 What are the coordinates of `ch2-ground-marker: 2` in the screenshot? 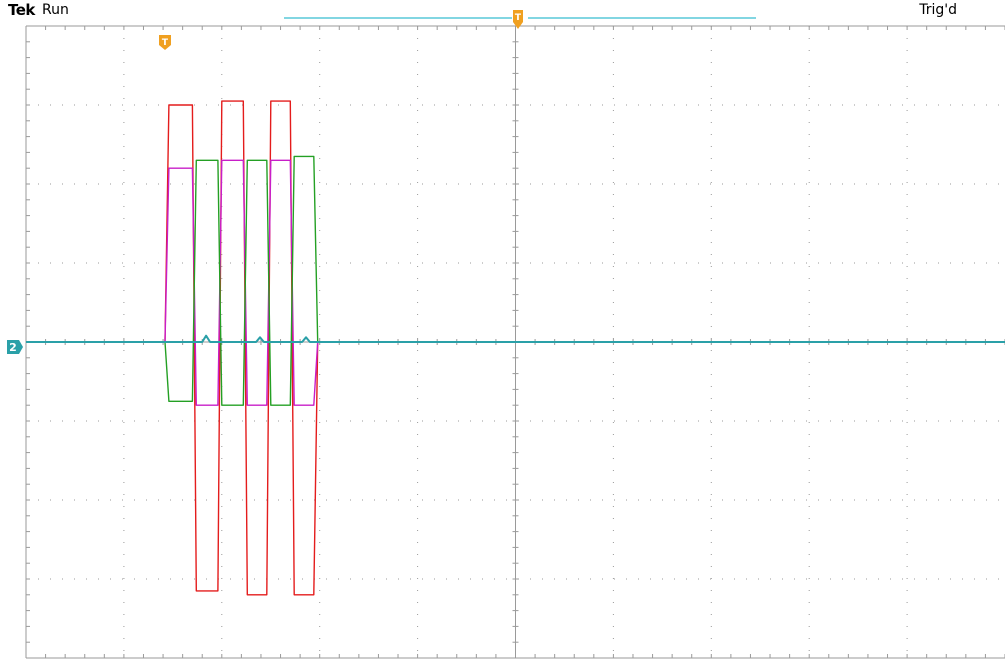 It's located at (15, 347).